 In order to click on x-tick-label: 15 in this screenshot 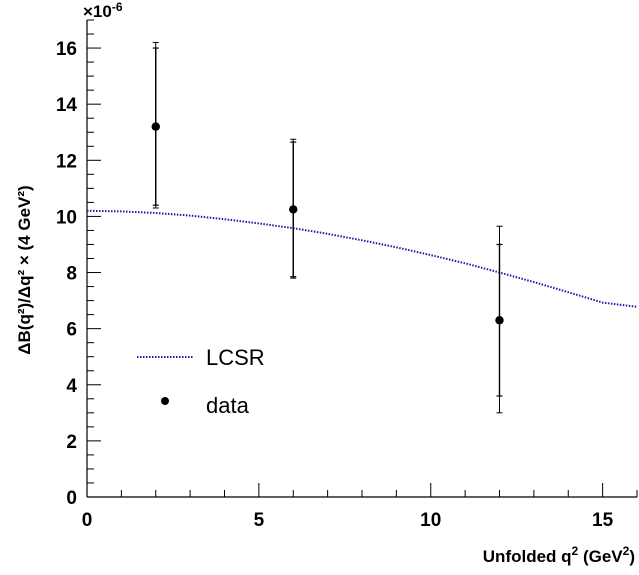, I will do `click(603, 520)`.